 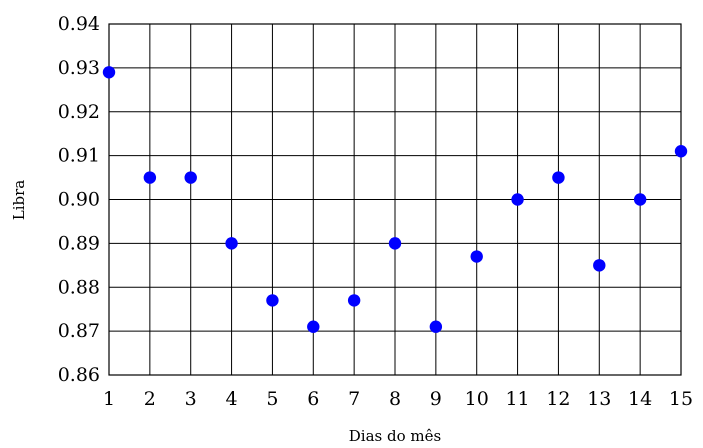 What do you see at coordinates (150, 399) in the screenshot?
I see `x-tick-label: 2` at bounding box center [150, 399].